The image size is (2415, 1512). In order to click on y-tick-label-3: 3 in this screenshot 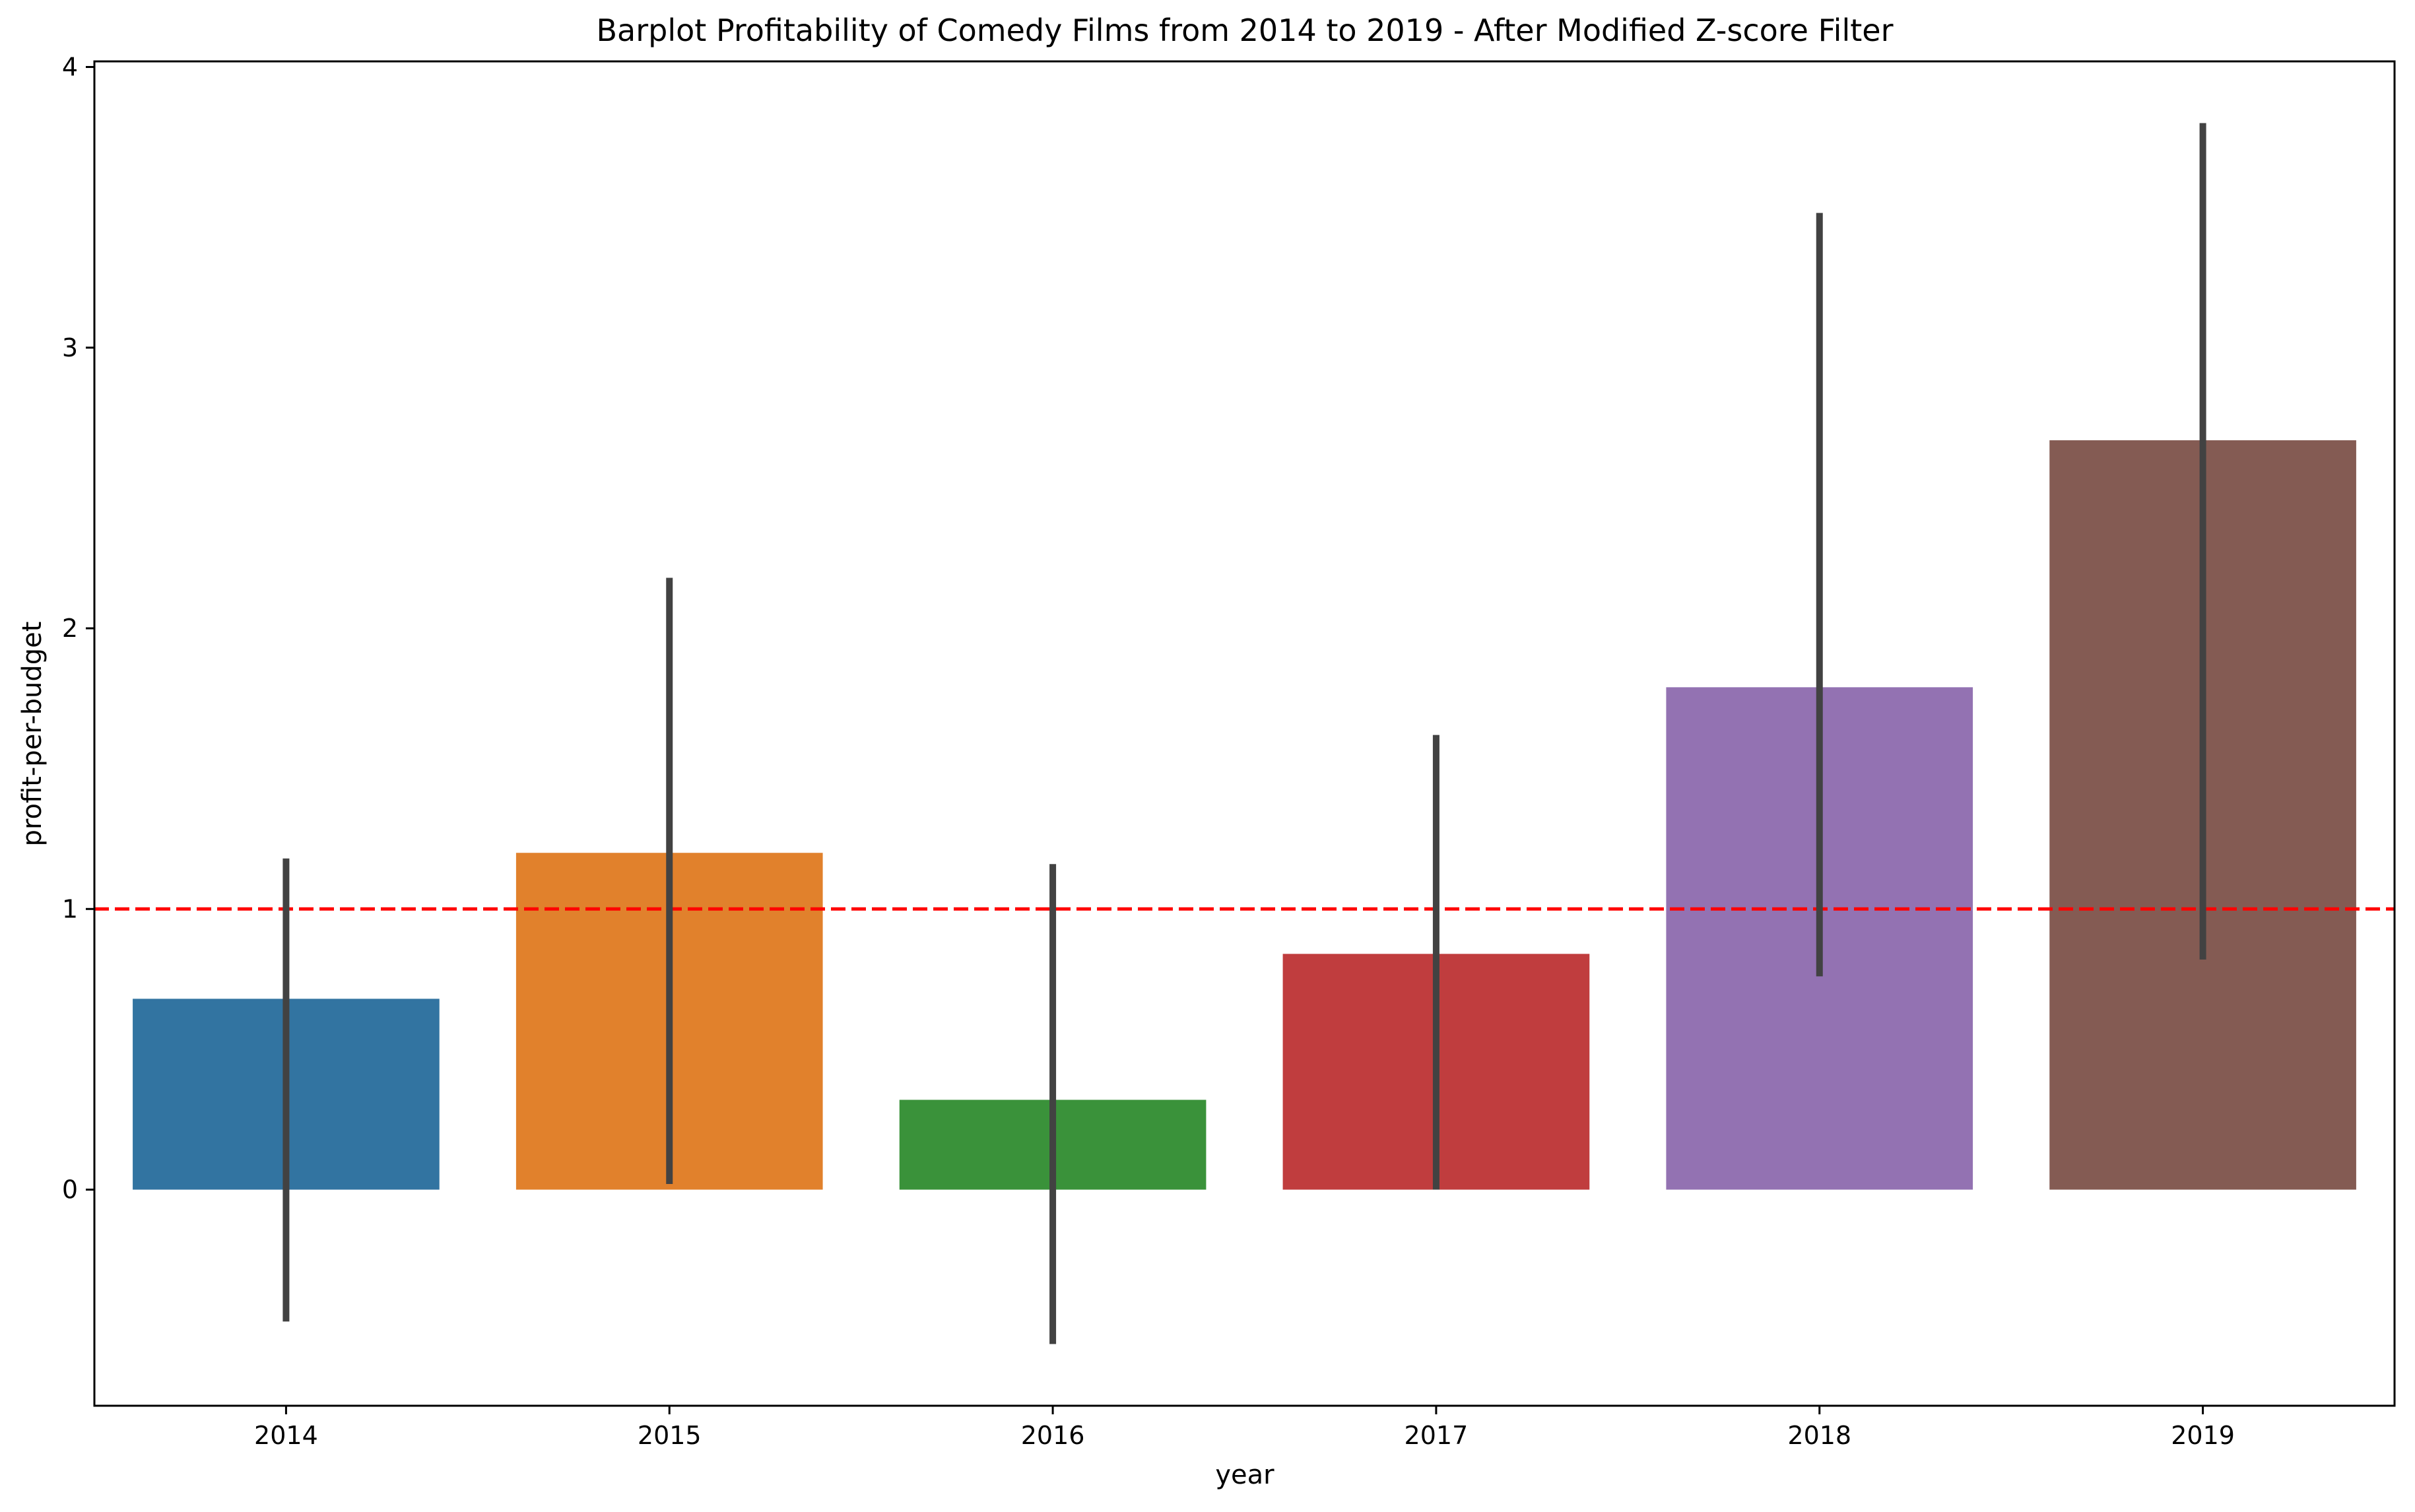, I will do `click(70, 348)`.